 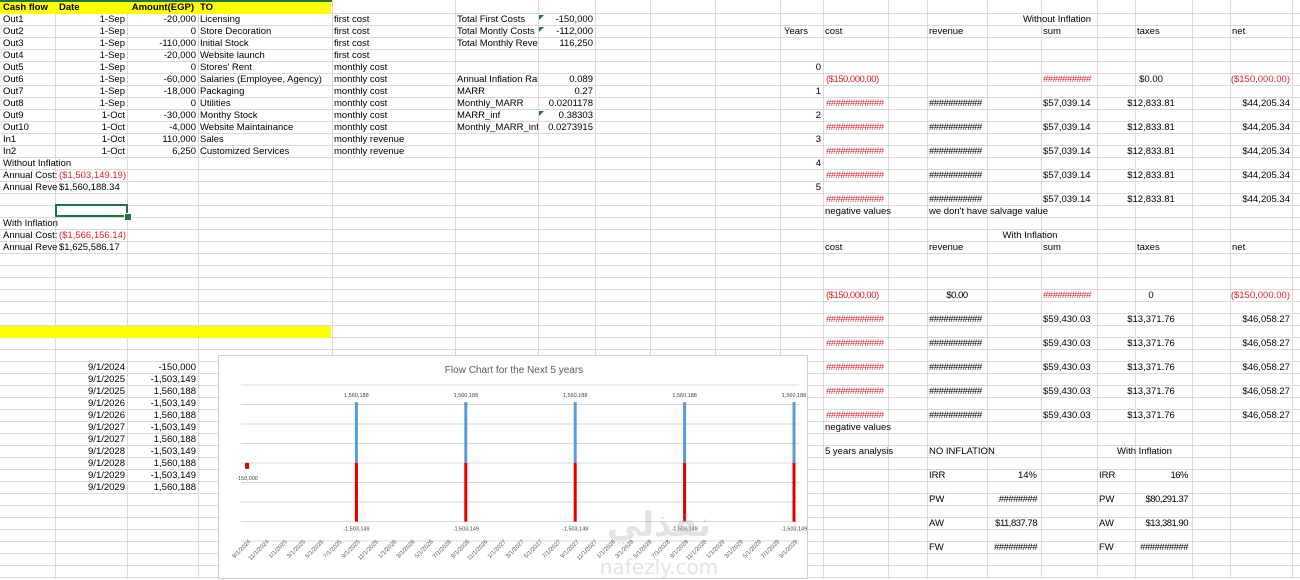 I want to click on total-value: -112,000, so click(x=574, y=31).